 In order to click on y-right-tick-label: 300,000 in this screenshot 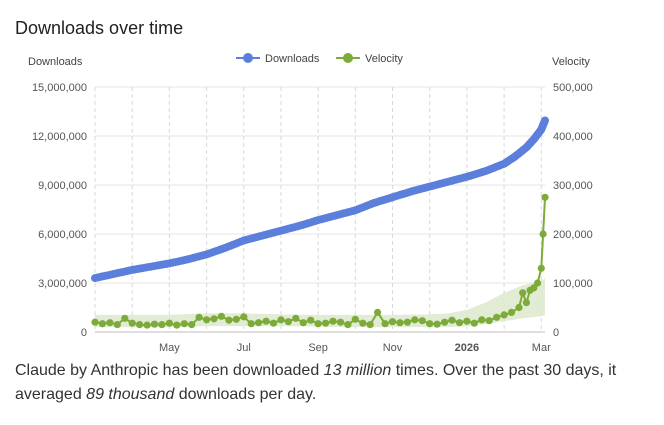, I will do `click(573, 186)`.